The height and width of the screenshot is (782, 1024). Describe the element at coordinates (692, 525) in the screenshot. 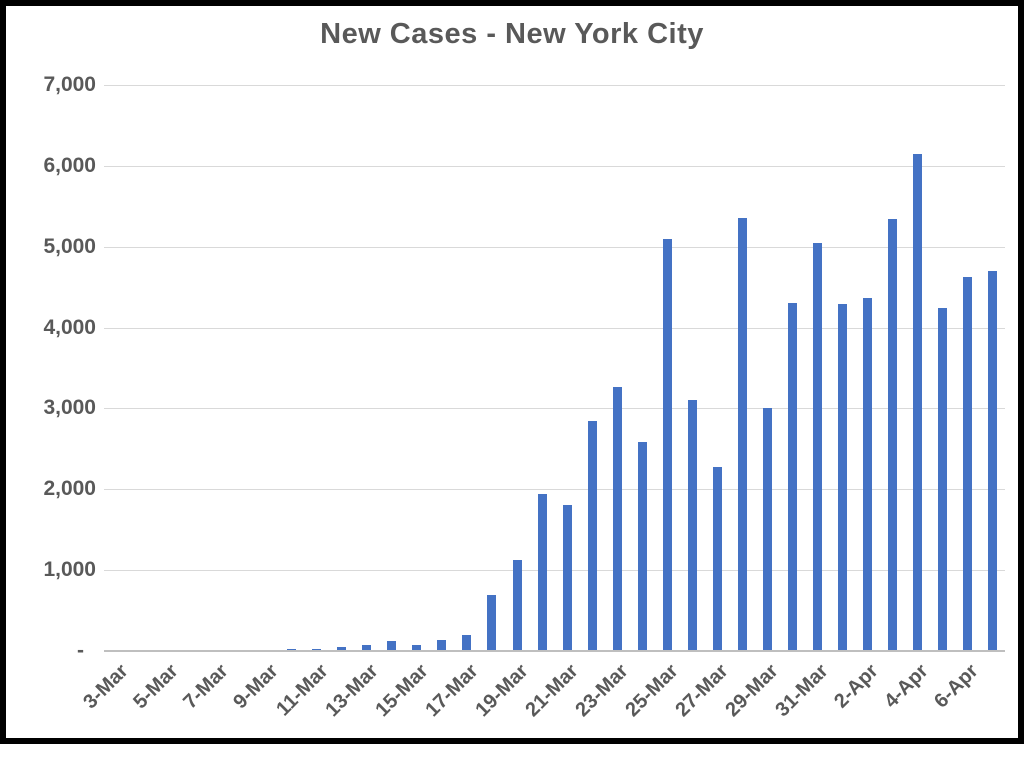

I see `bar-26-Mar` at that location.